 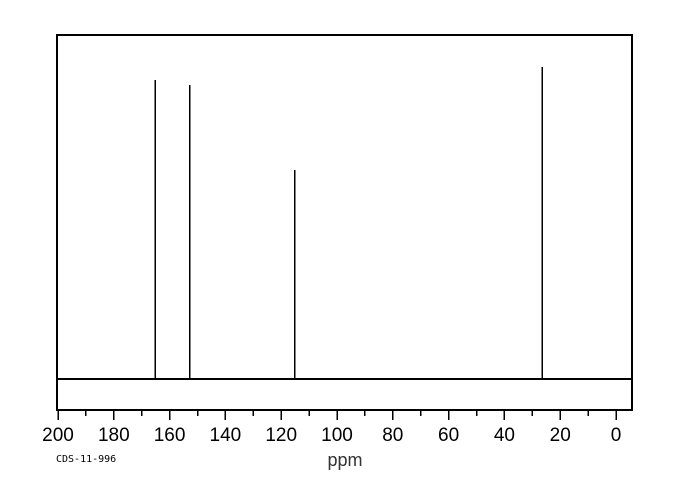 What do you see at coordinates (616, 435) in the screenshot?
I see `x-axis-tick-label: 0` at bounding box center [616, 435].